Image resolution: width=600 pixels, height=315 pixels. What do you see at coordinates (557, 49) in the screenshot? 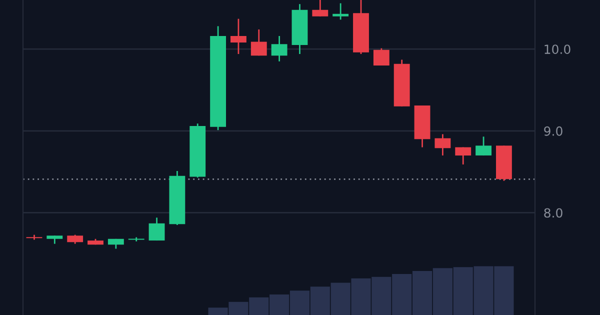
I see `y-tick-label: 10.0` at bounding box center [557, 49].